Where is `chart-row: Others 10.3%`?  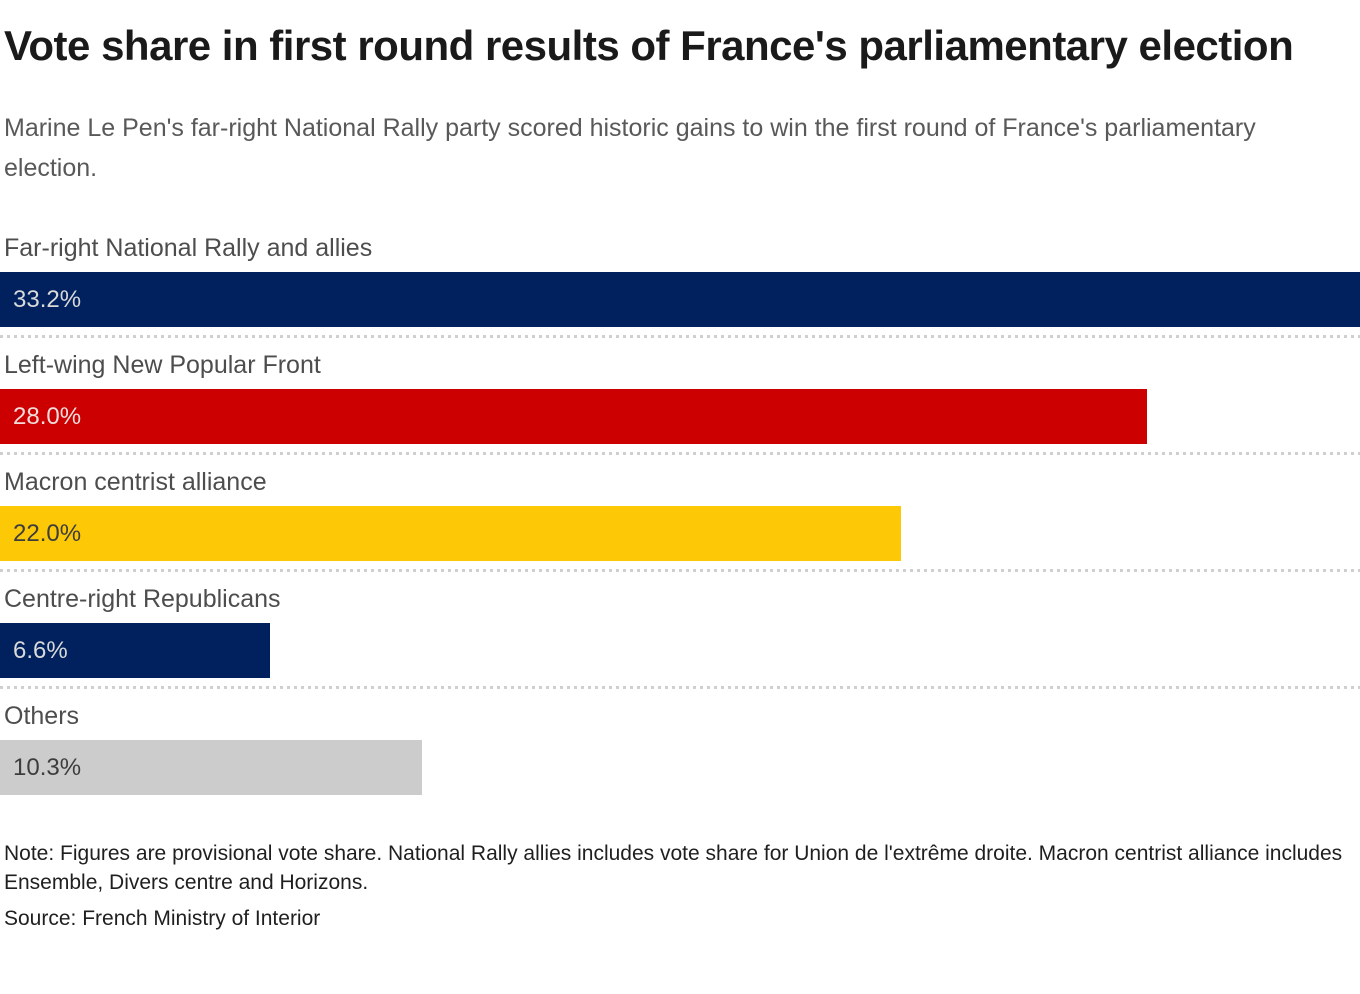 chart-row: Others 10.3% is located at coordinates (680, 742).